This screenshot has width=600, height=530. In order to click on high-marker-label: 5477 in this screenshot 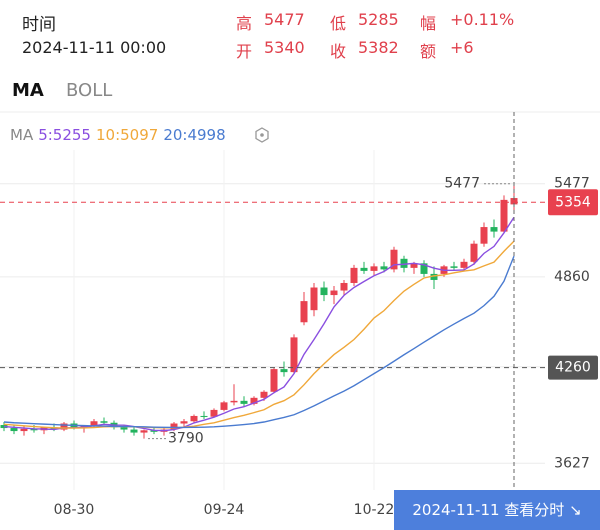, I will do `click(462, 184)`.